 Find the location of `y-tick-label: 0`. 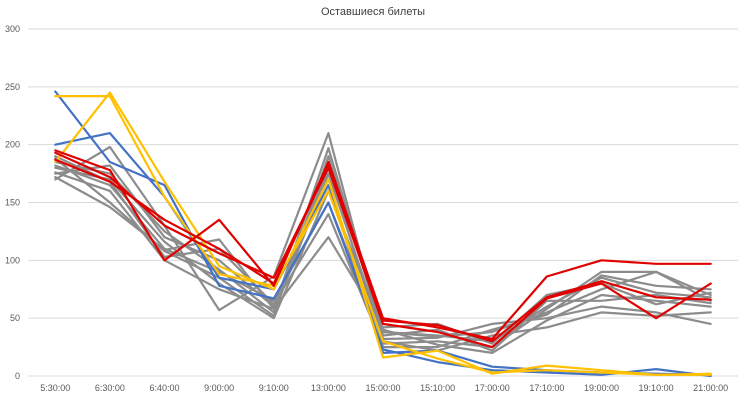

y-tick-label: 0 is located at coordinates (17, 376).